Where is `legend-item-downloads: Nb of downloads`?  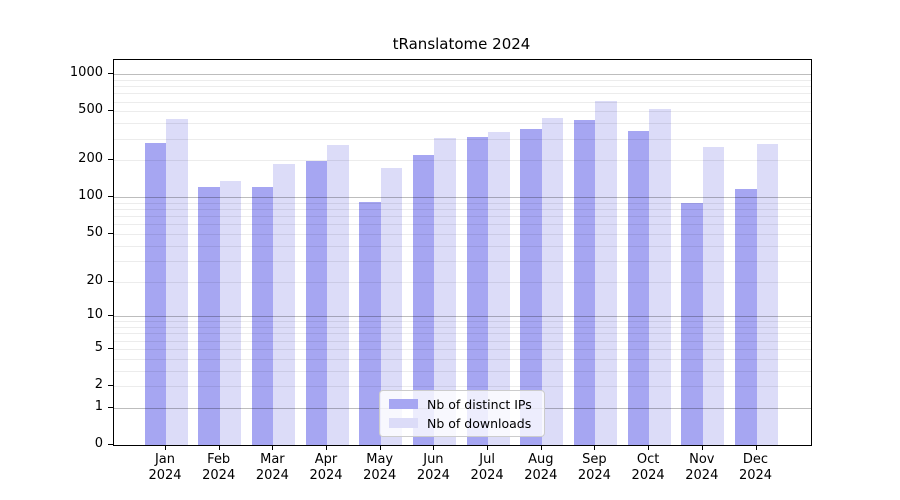
legend-item-downloads: Nb of downloads is located at coordinates (462, 423).